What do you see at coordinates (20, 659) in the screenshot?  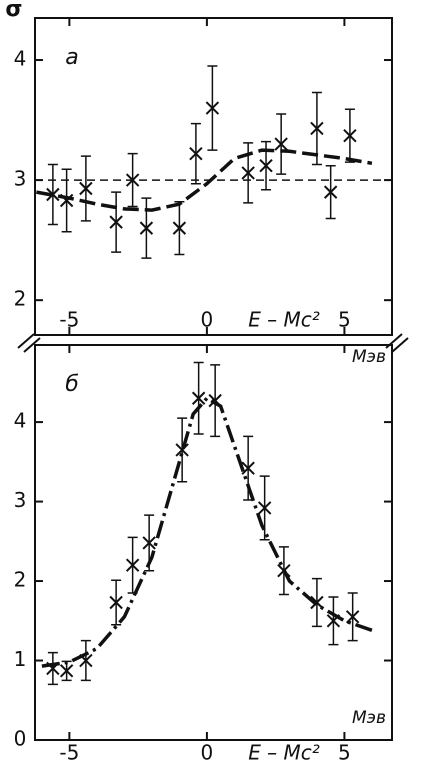 I see `y-tick-label: 1` at bounding box center [20, 659].